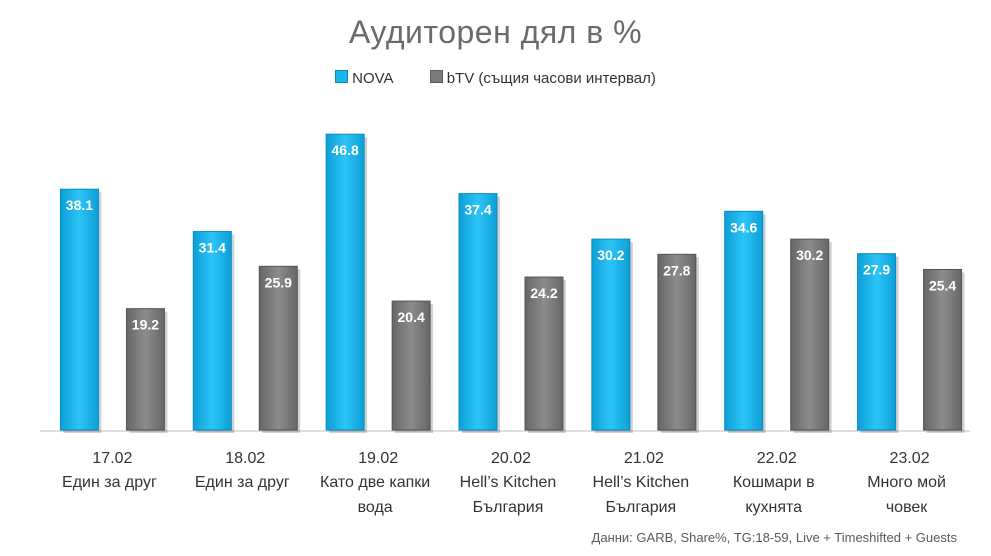  What do you see at coordinates (378, 458) in the screenshot?
I see `x-tick-date: 19.02` at bounding box center [378, 458].